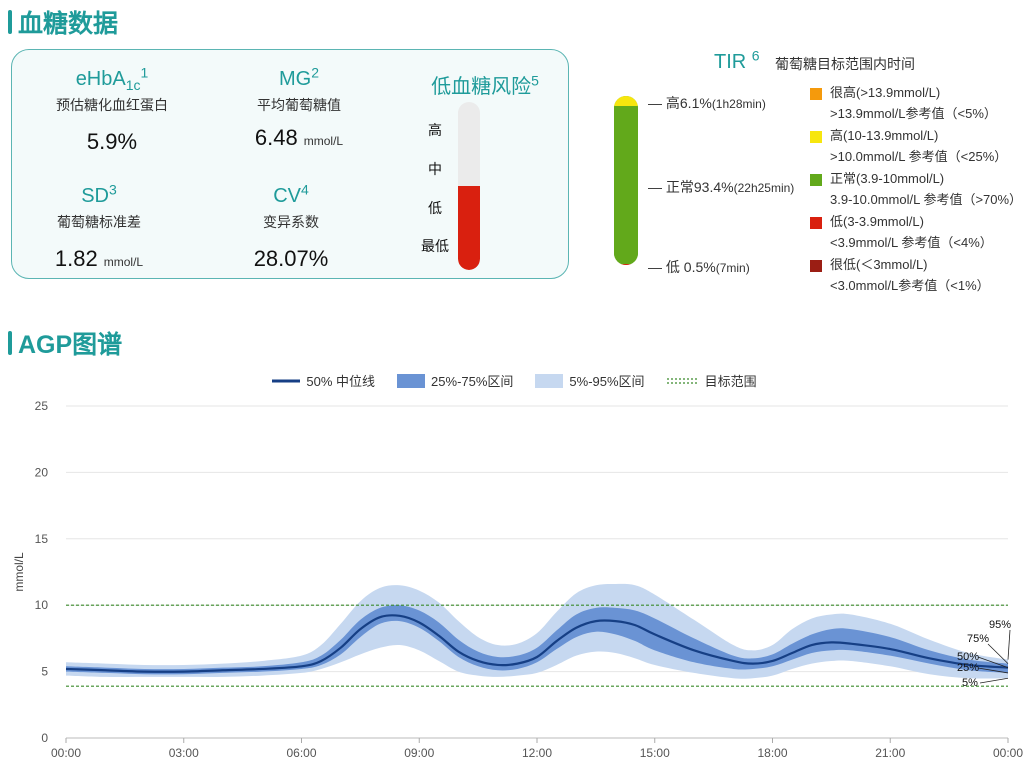 This screenshot has height=765, width=1029. Describe the element at coordinates (968, 657) in the screenshot. I see `percentile-label: 50%` at that location.